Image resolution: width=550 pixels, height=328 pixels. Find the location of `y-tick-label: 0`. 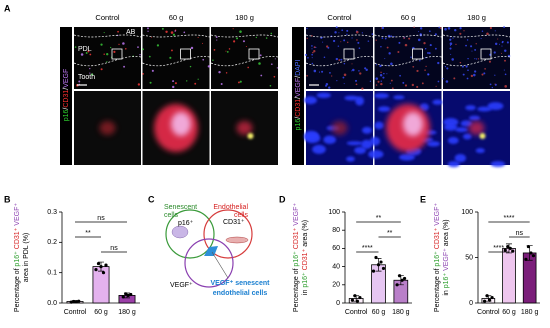

y-tick-label: 0 is located at coordinates (471, 303).